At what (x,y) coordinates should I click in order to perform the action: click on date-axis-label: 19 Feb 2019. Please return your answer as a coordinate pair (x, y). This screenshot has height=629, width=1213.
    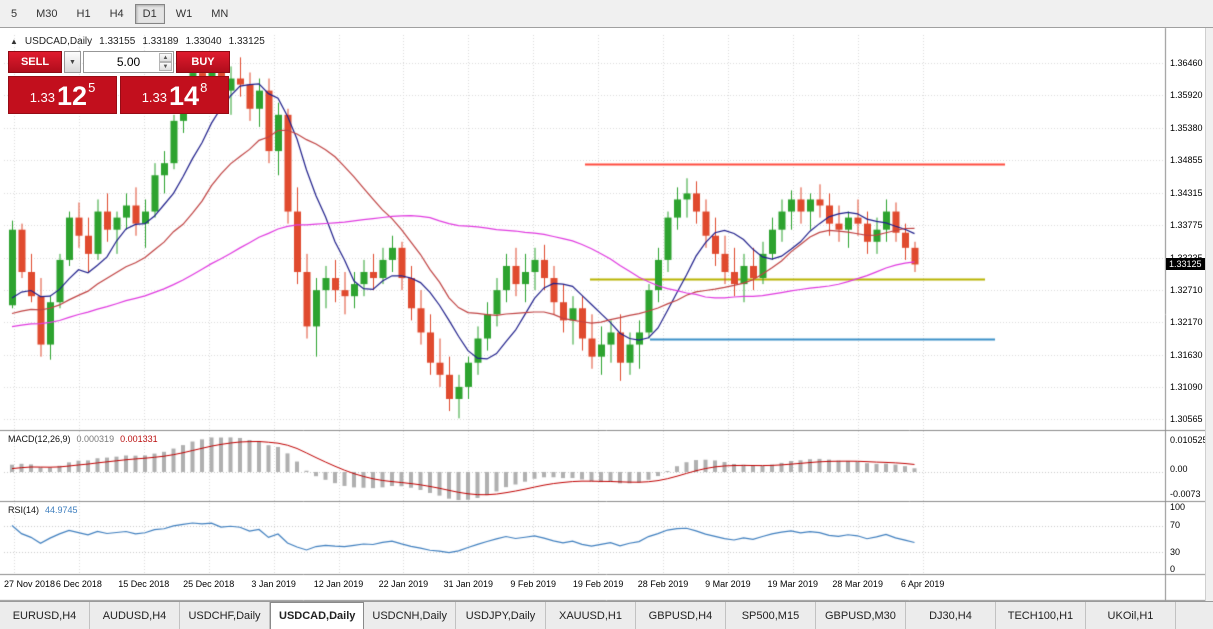
    Looking at the image, I should click on (598, 584).